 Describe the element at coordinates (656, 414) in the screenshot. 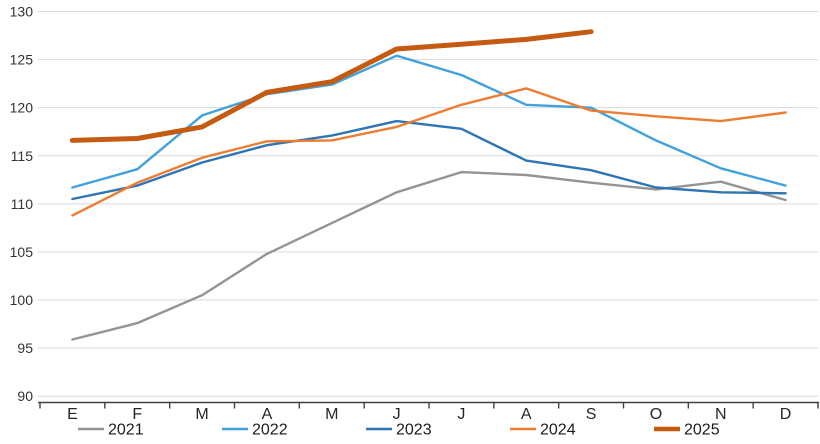

I see `x-axis-month-label: O` at that location.